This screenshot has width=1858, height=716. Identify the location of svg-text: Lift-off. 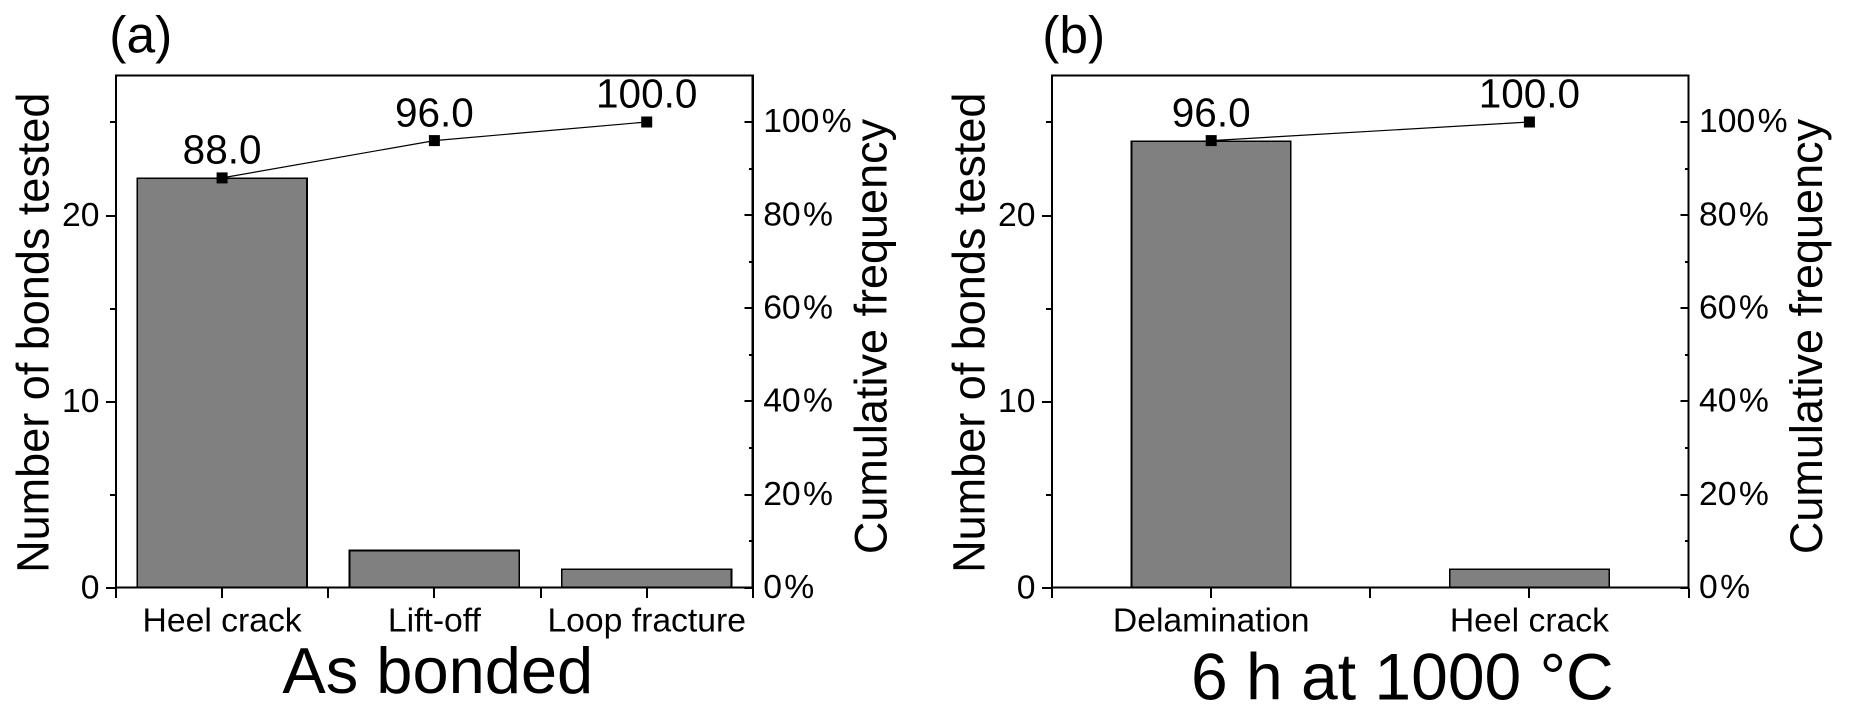
(435, 620).